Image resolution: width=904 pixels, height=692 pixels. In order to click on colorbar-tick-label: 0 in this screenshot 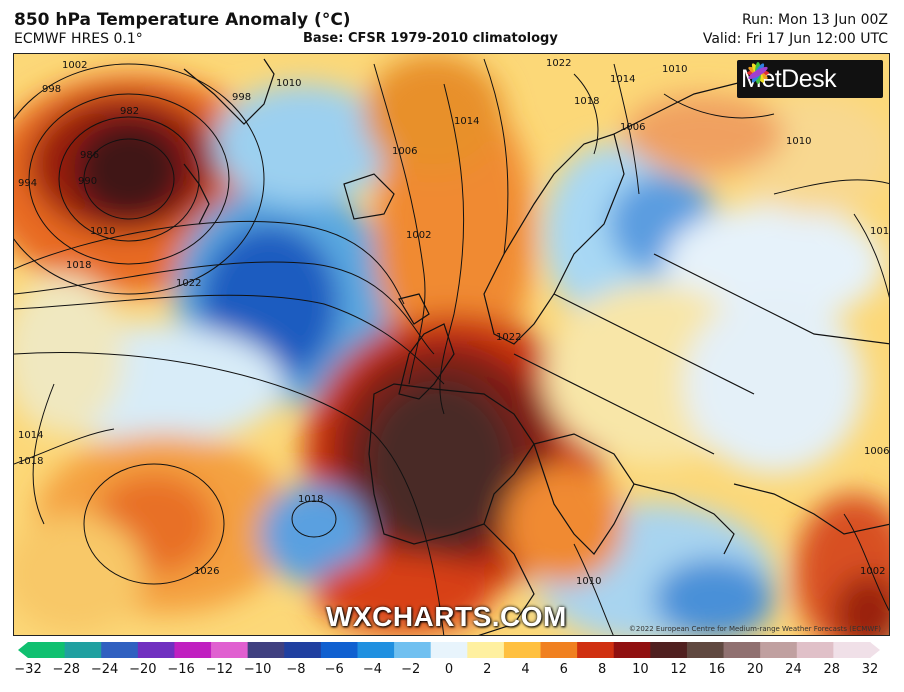, I will do `click(449, 669)`.